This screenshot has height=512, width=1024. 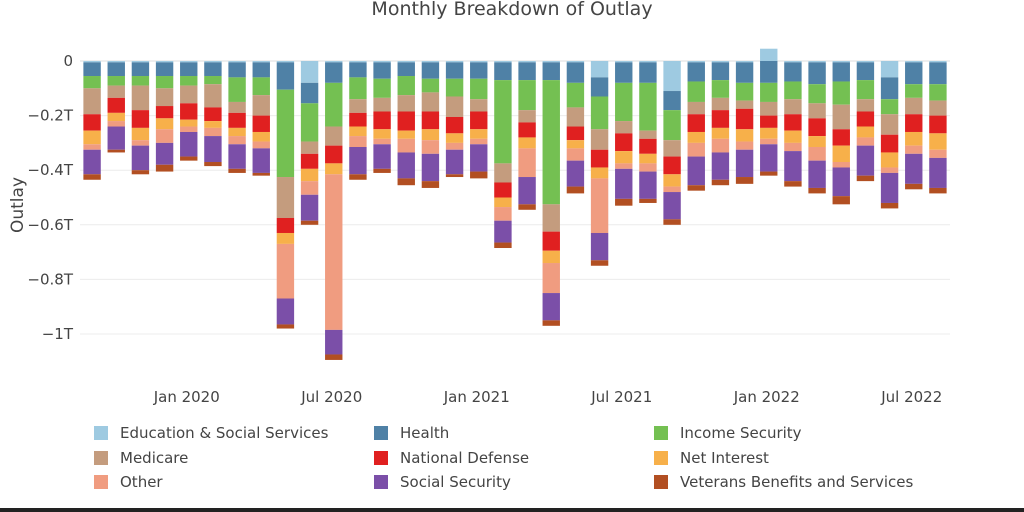 What do you see at coordinates (783, 482) in the screenshot?
I see `legend-item: Veterans Benefits and Services` at bounding box center [783, 482].